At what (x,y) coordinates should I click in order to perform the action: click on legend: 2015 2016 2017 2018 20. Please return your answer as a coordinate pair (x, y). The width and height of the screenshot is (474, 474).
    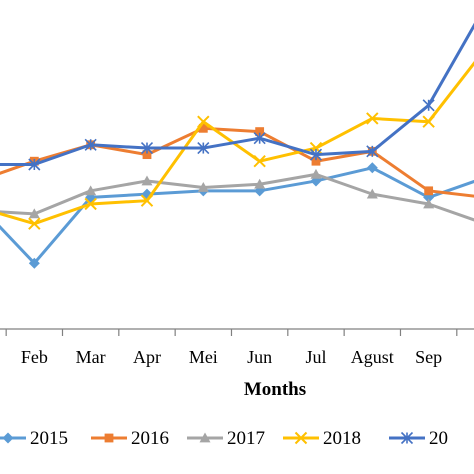
    Looking at the image, I should click on (224, 438).